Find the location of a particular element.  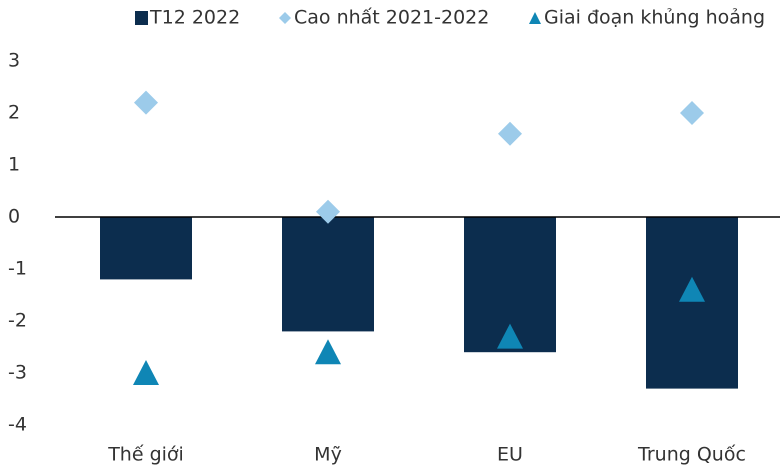

x-tick-label: Thế giới is located at coordinates (145, 455).